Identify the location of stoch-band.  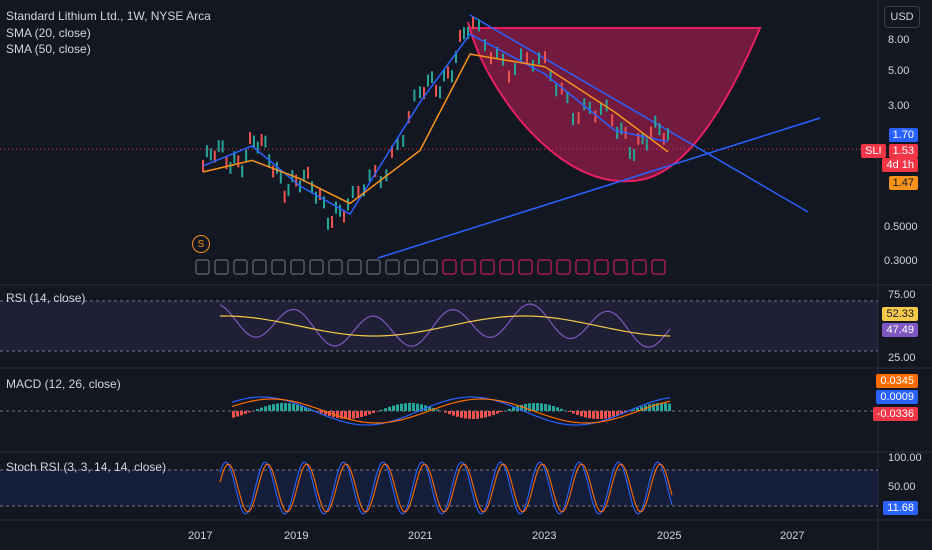
(439, 488).